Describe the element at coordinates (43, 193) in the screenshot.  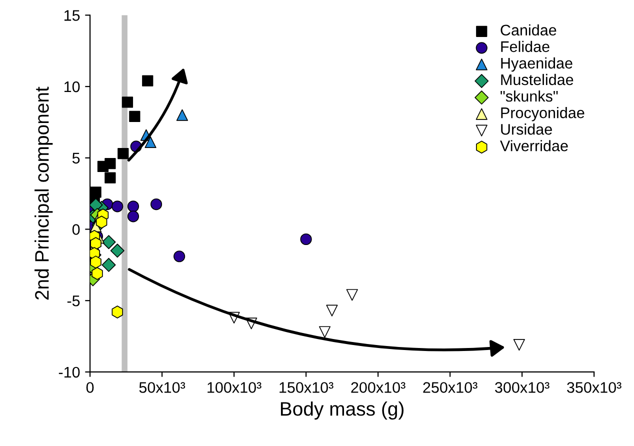
I see `y-axis-title: 2nd Principal component` at that location.